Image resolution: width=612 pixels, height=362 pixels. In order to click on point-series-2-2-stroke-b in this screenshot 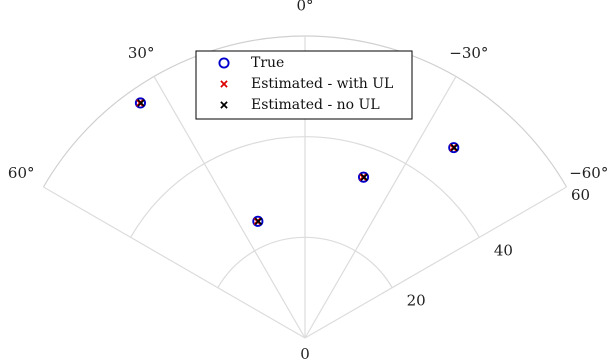, I will do `click(364, 177)`.